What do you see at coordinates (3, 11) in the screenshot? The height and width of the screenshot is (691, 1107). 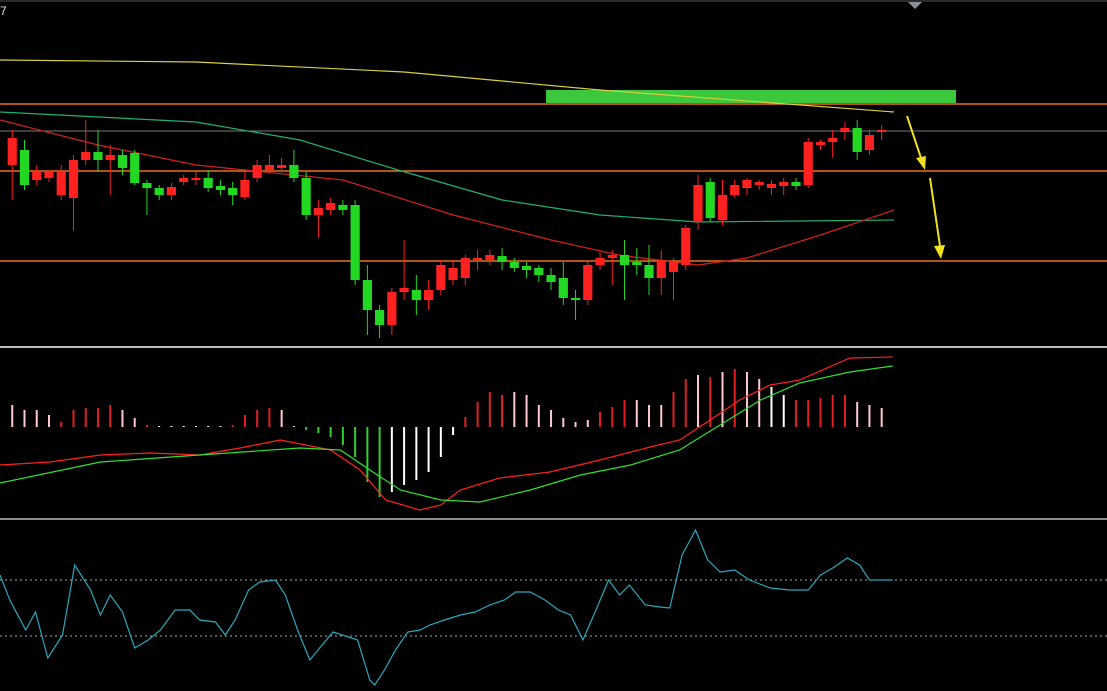 I see `corner-label: 7` at bounding box center [3, 11].